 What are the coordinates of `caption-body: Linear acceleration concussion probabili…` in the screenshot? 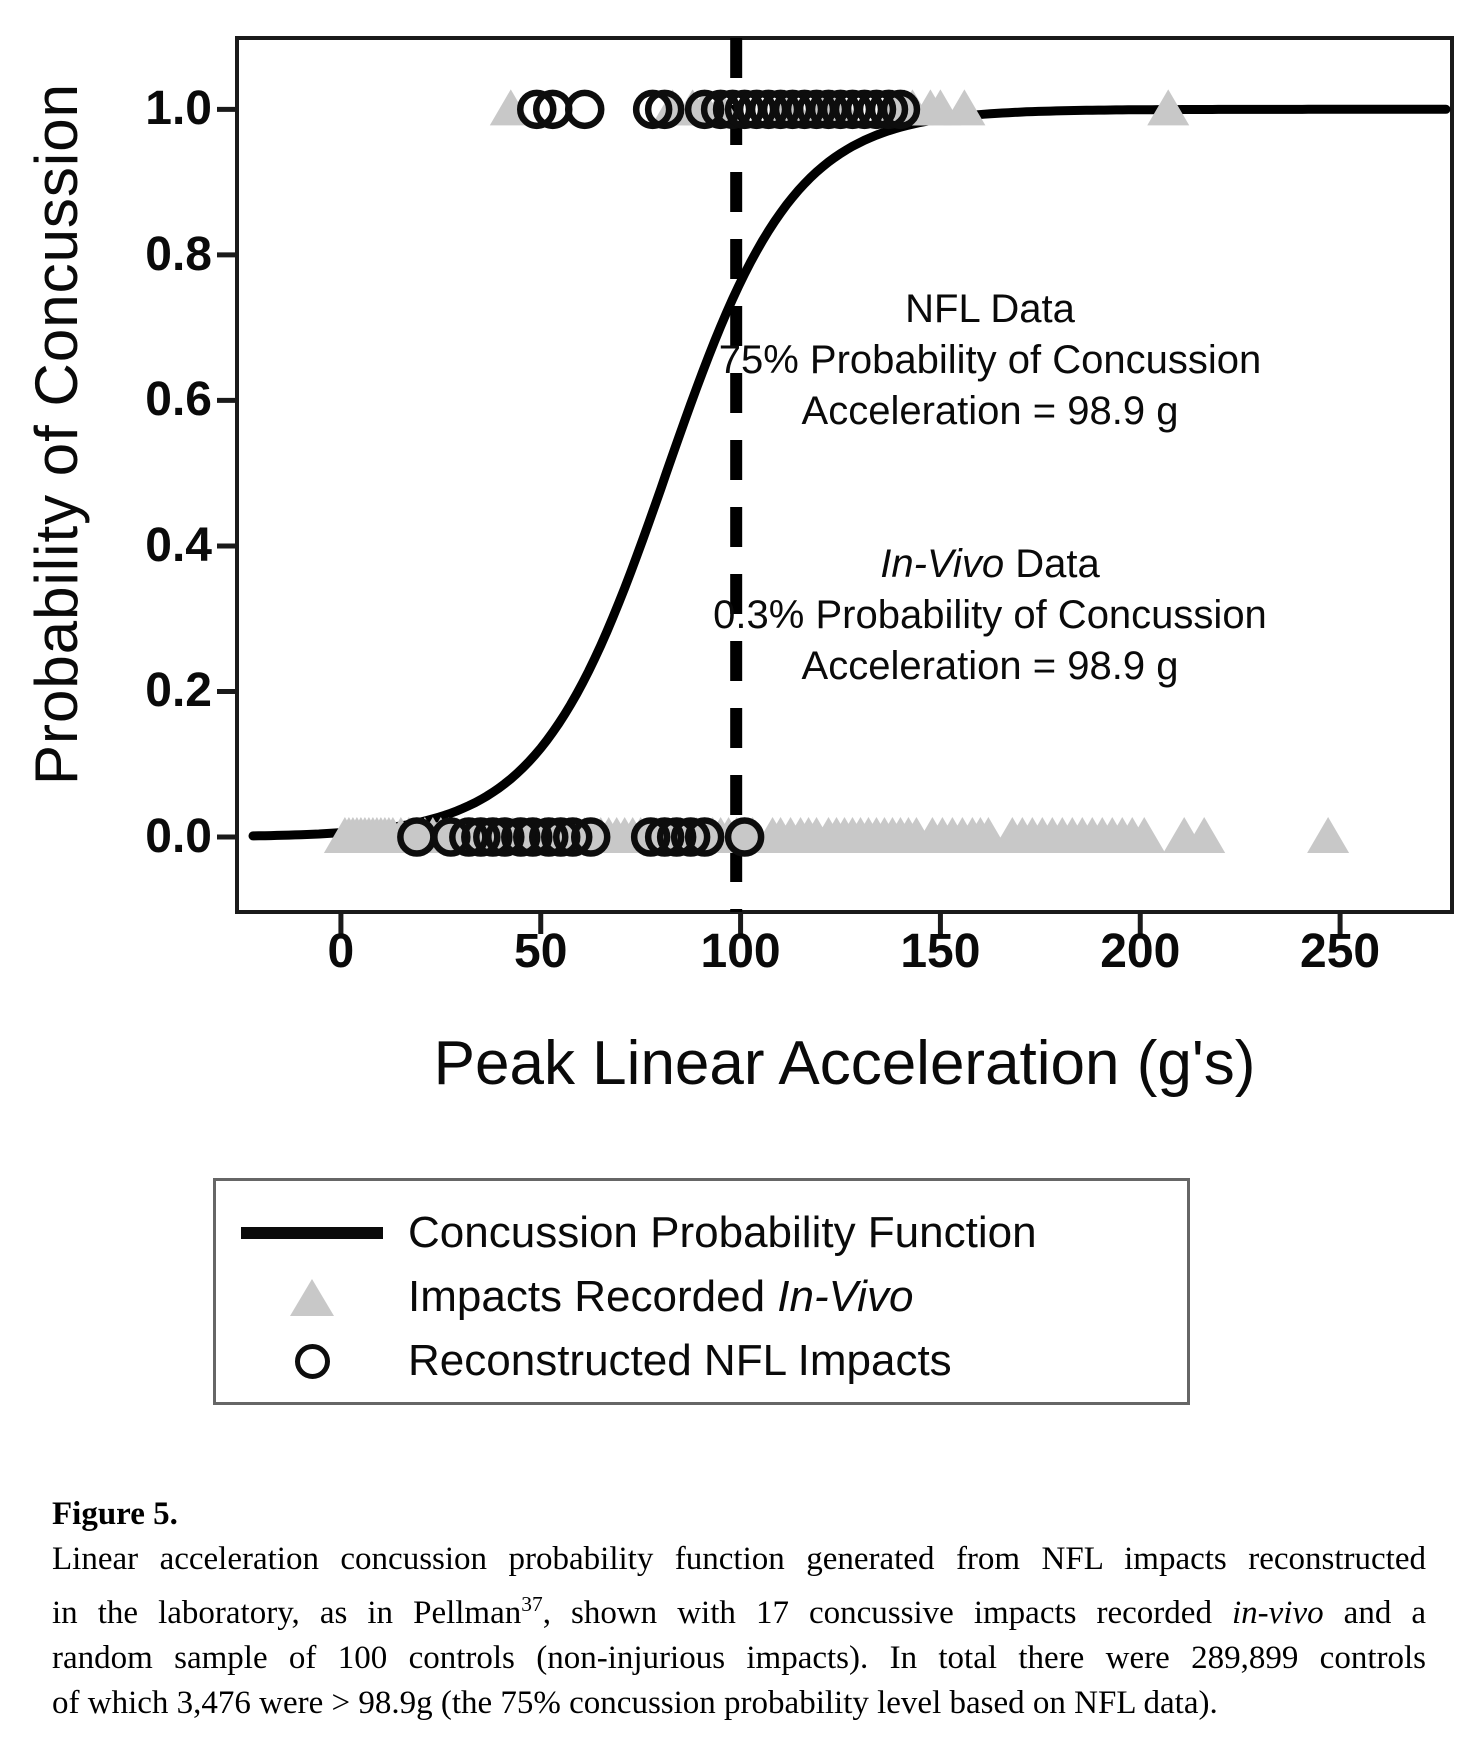 It's located at (739, 1631).